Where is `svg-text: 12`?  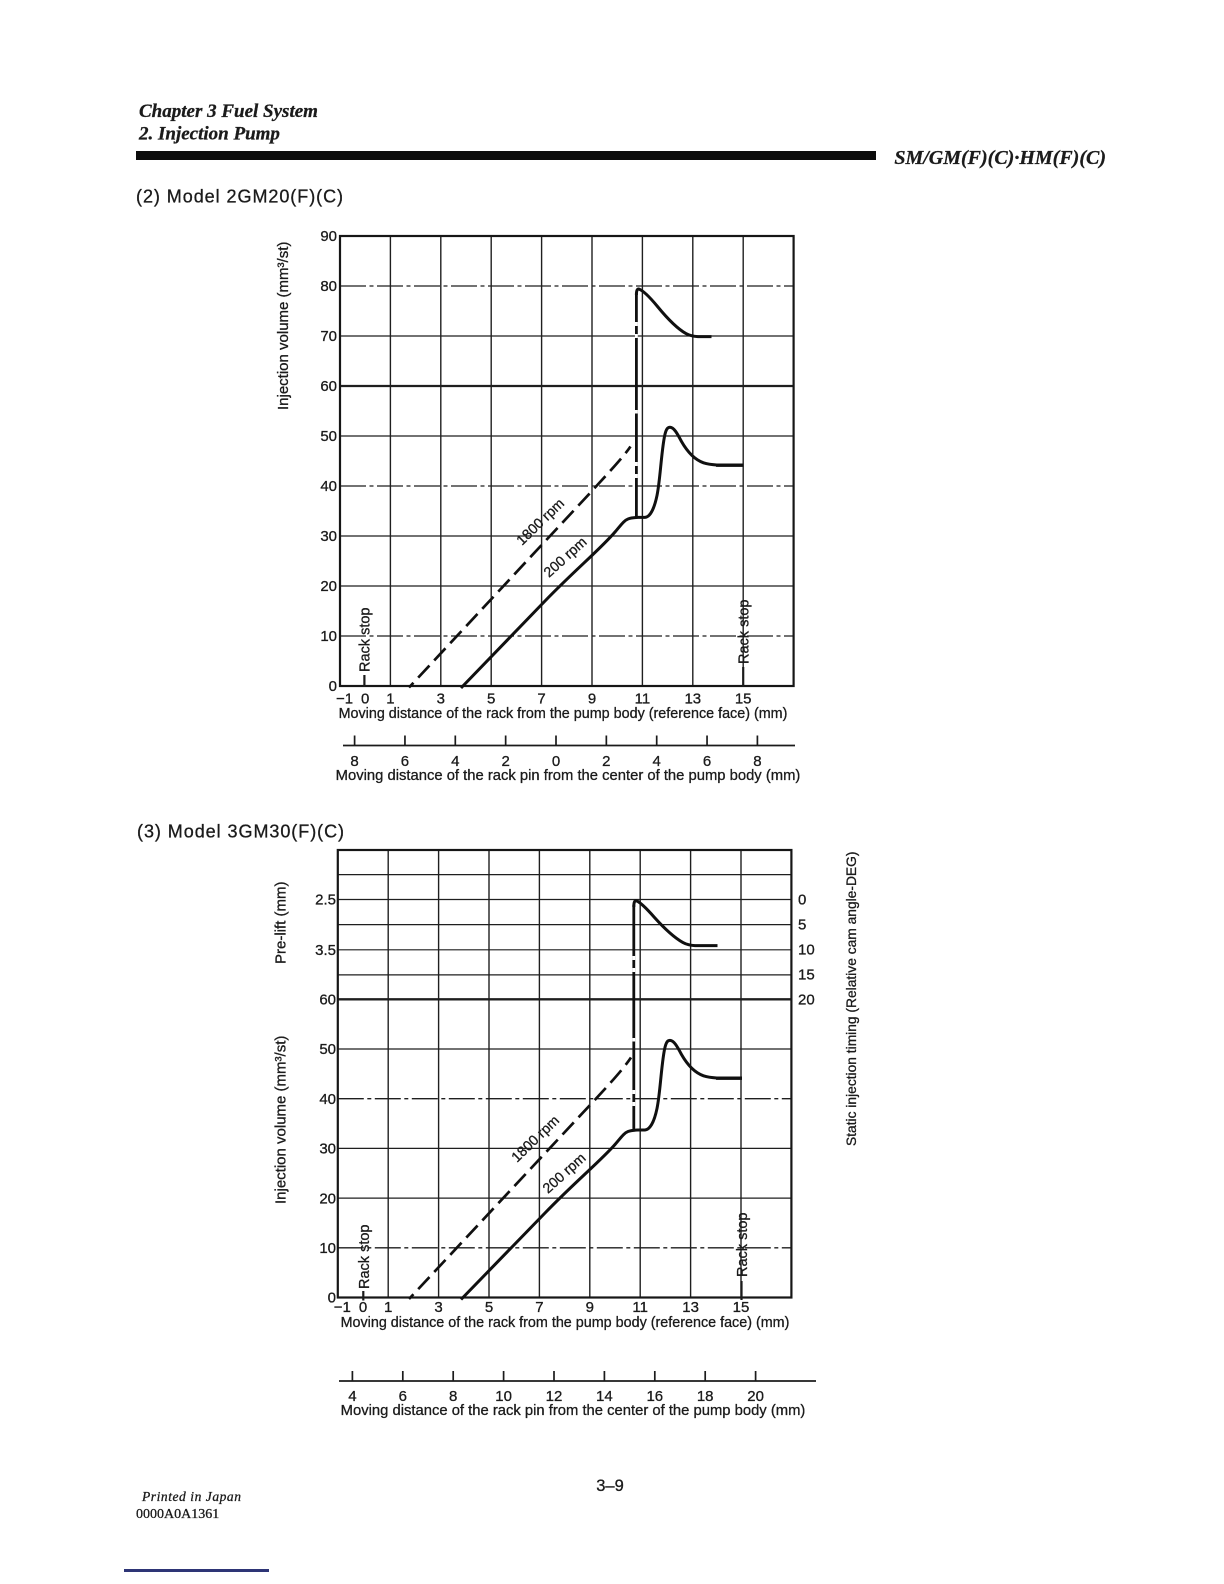 svg-text: 12 is located at coordinates (554, 1396).